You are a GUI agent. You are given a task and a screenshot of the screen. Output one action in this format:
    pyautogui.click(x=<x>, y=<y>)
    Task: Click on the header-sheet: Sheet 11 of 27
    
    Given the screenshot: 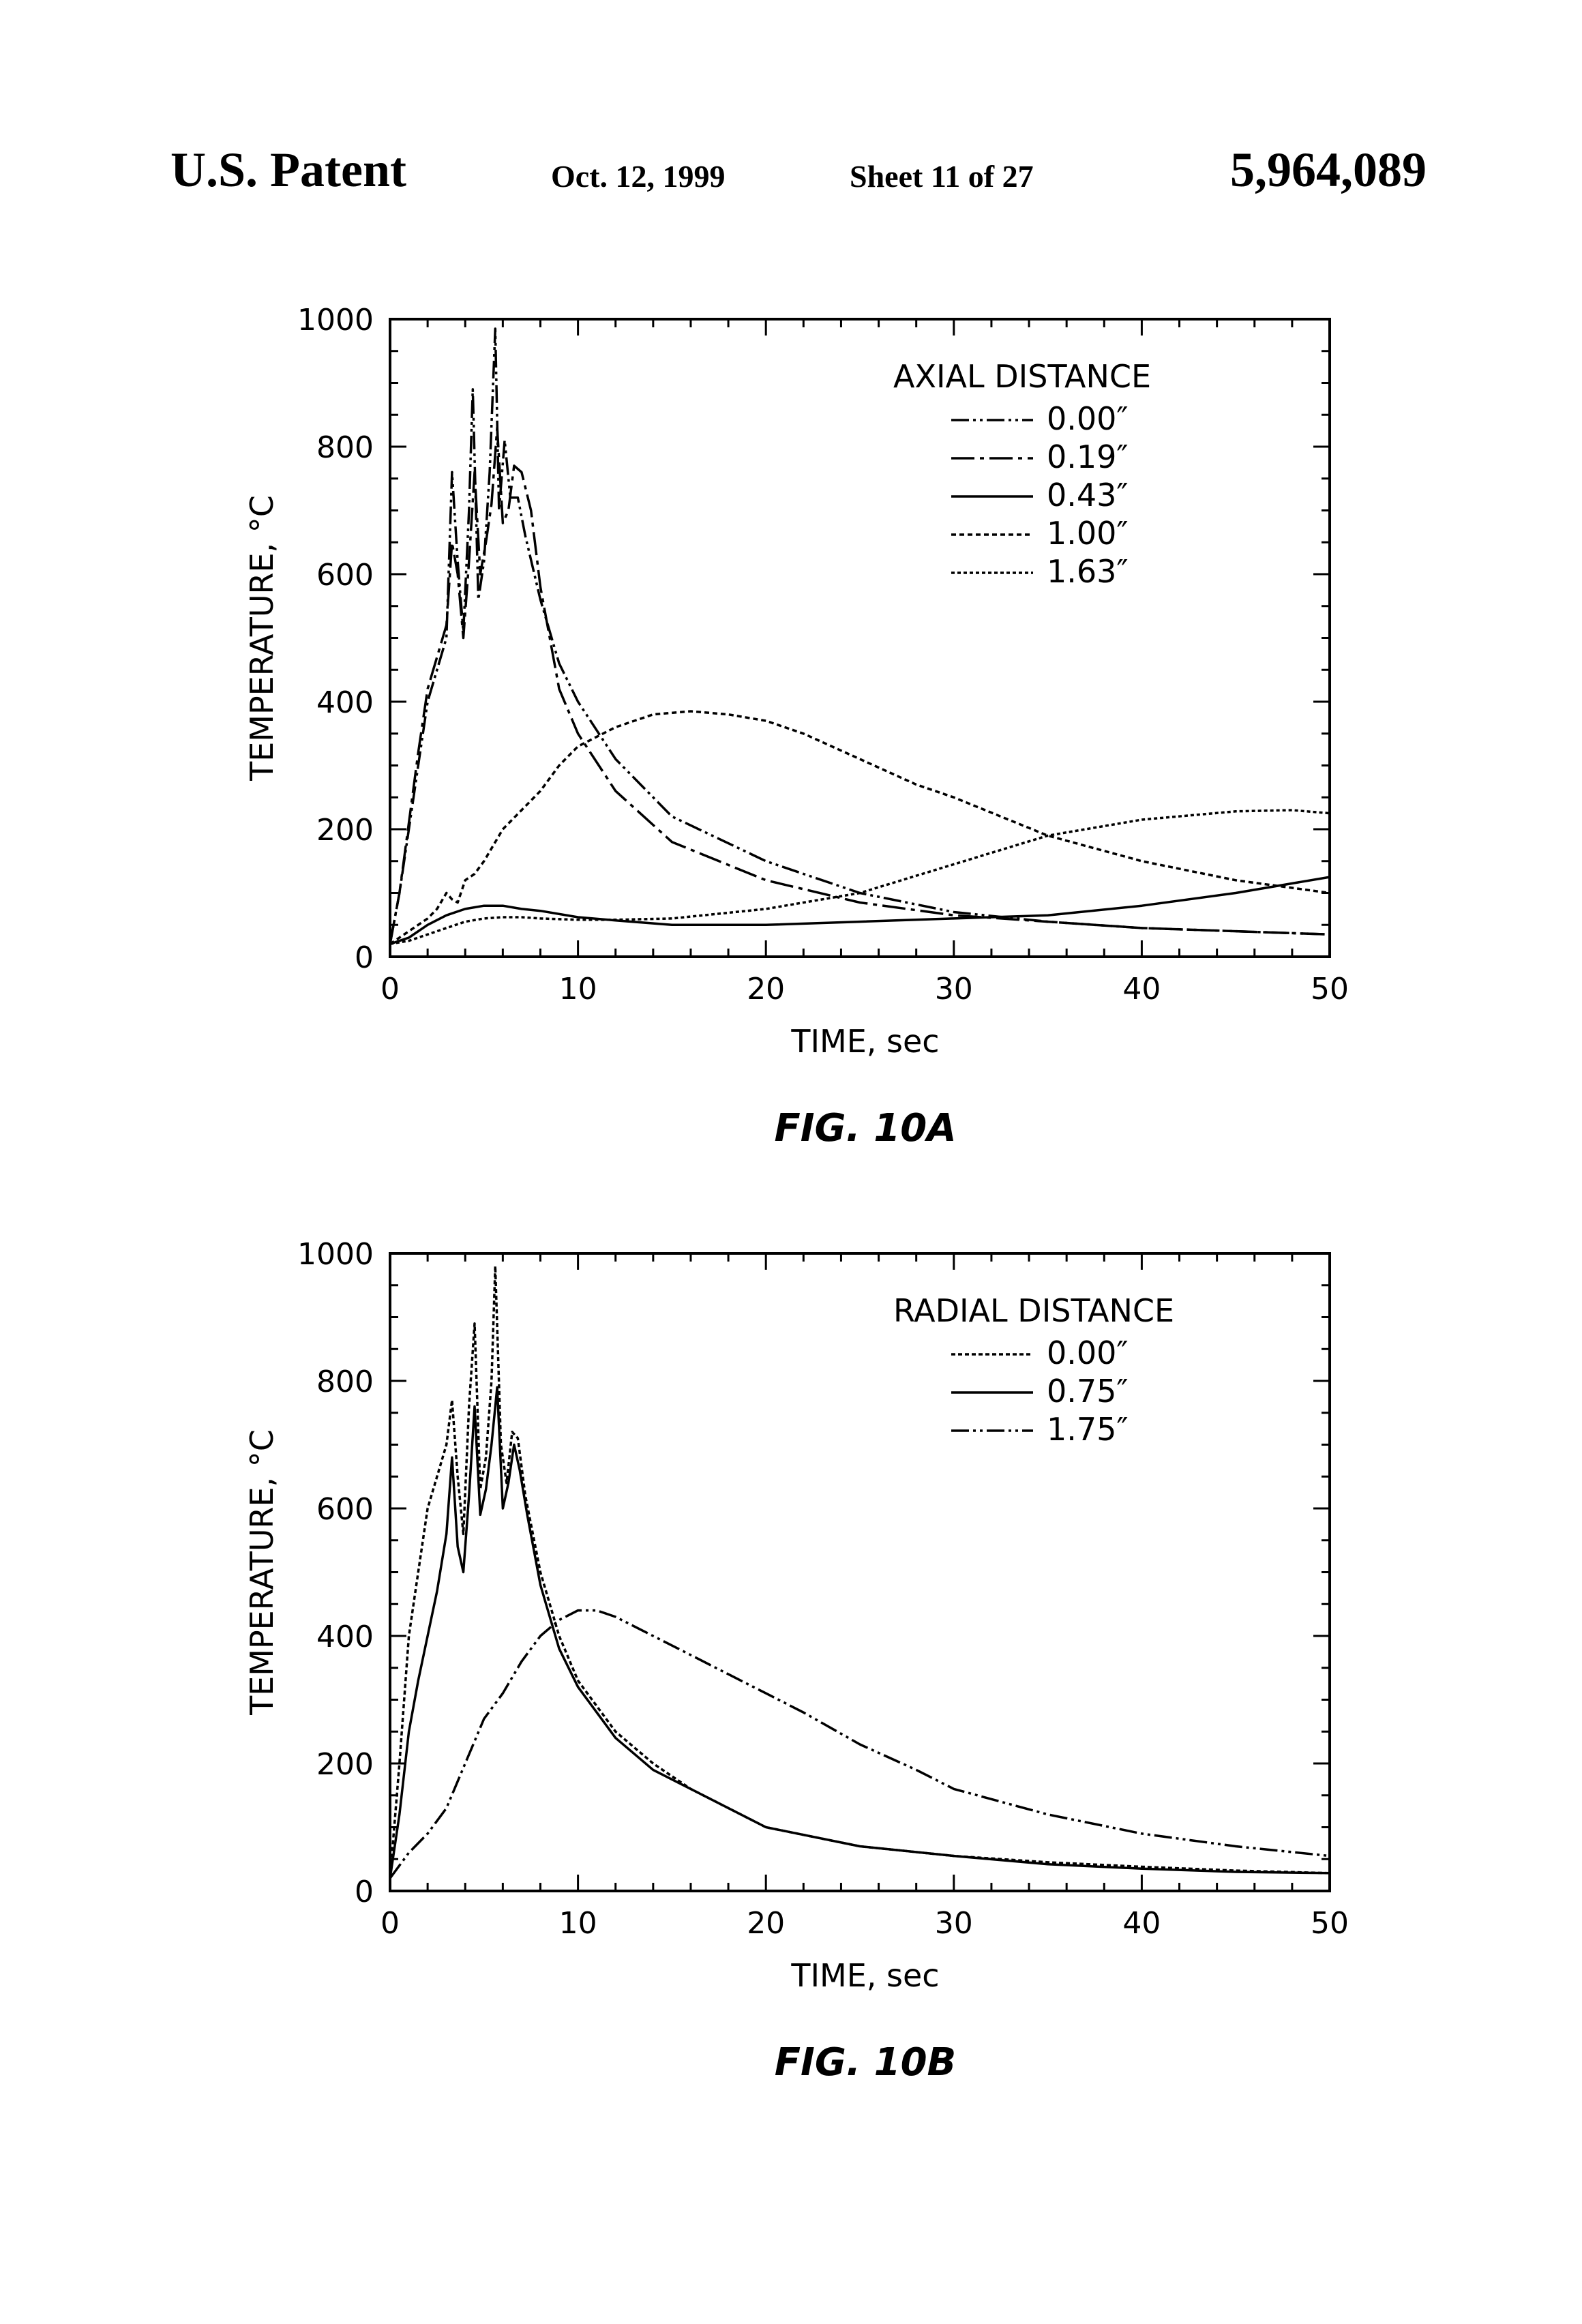 What is the action you would take?
    pyautogui.click(x=942, y=176)
    